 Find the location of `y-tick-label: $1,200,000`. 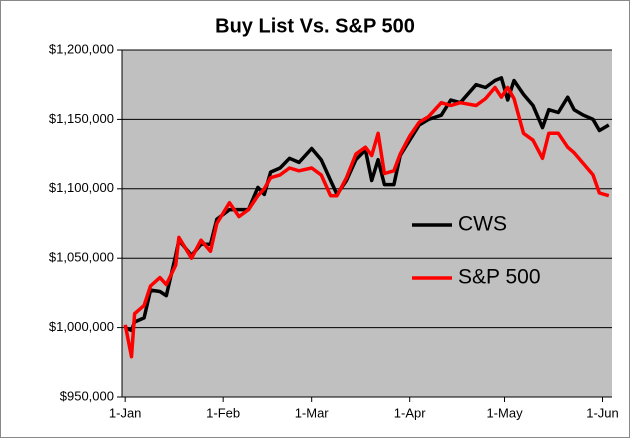

y-tick-label: $1,200,000 is located at coordinates (81, 48).